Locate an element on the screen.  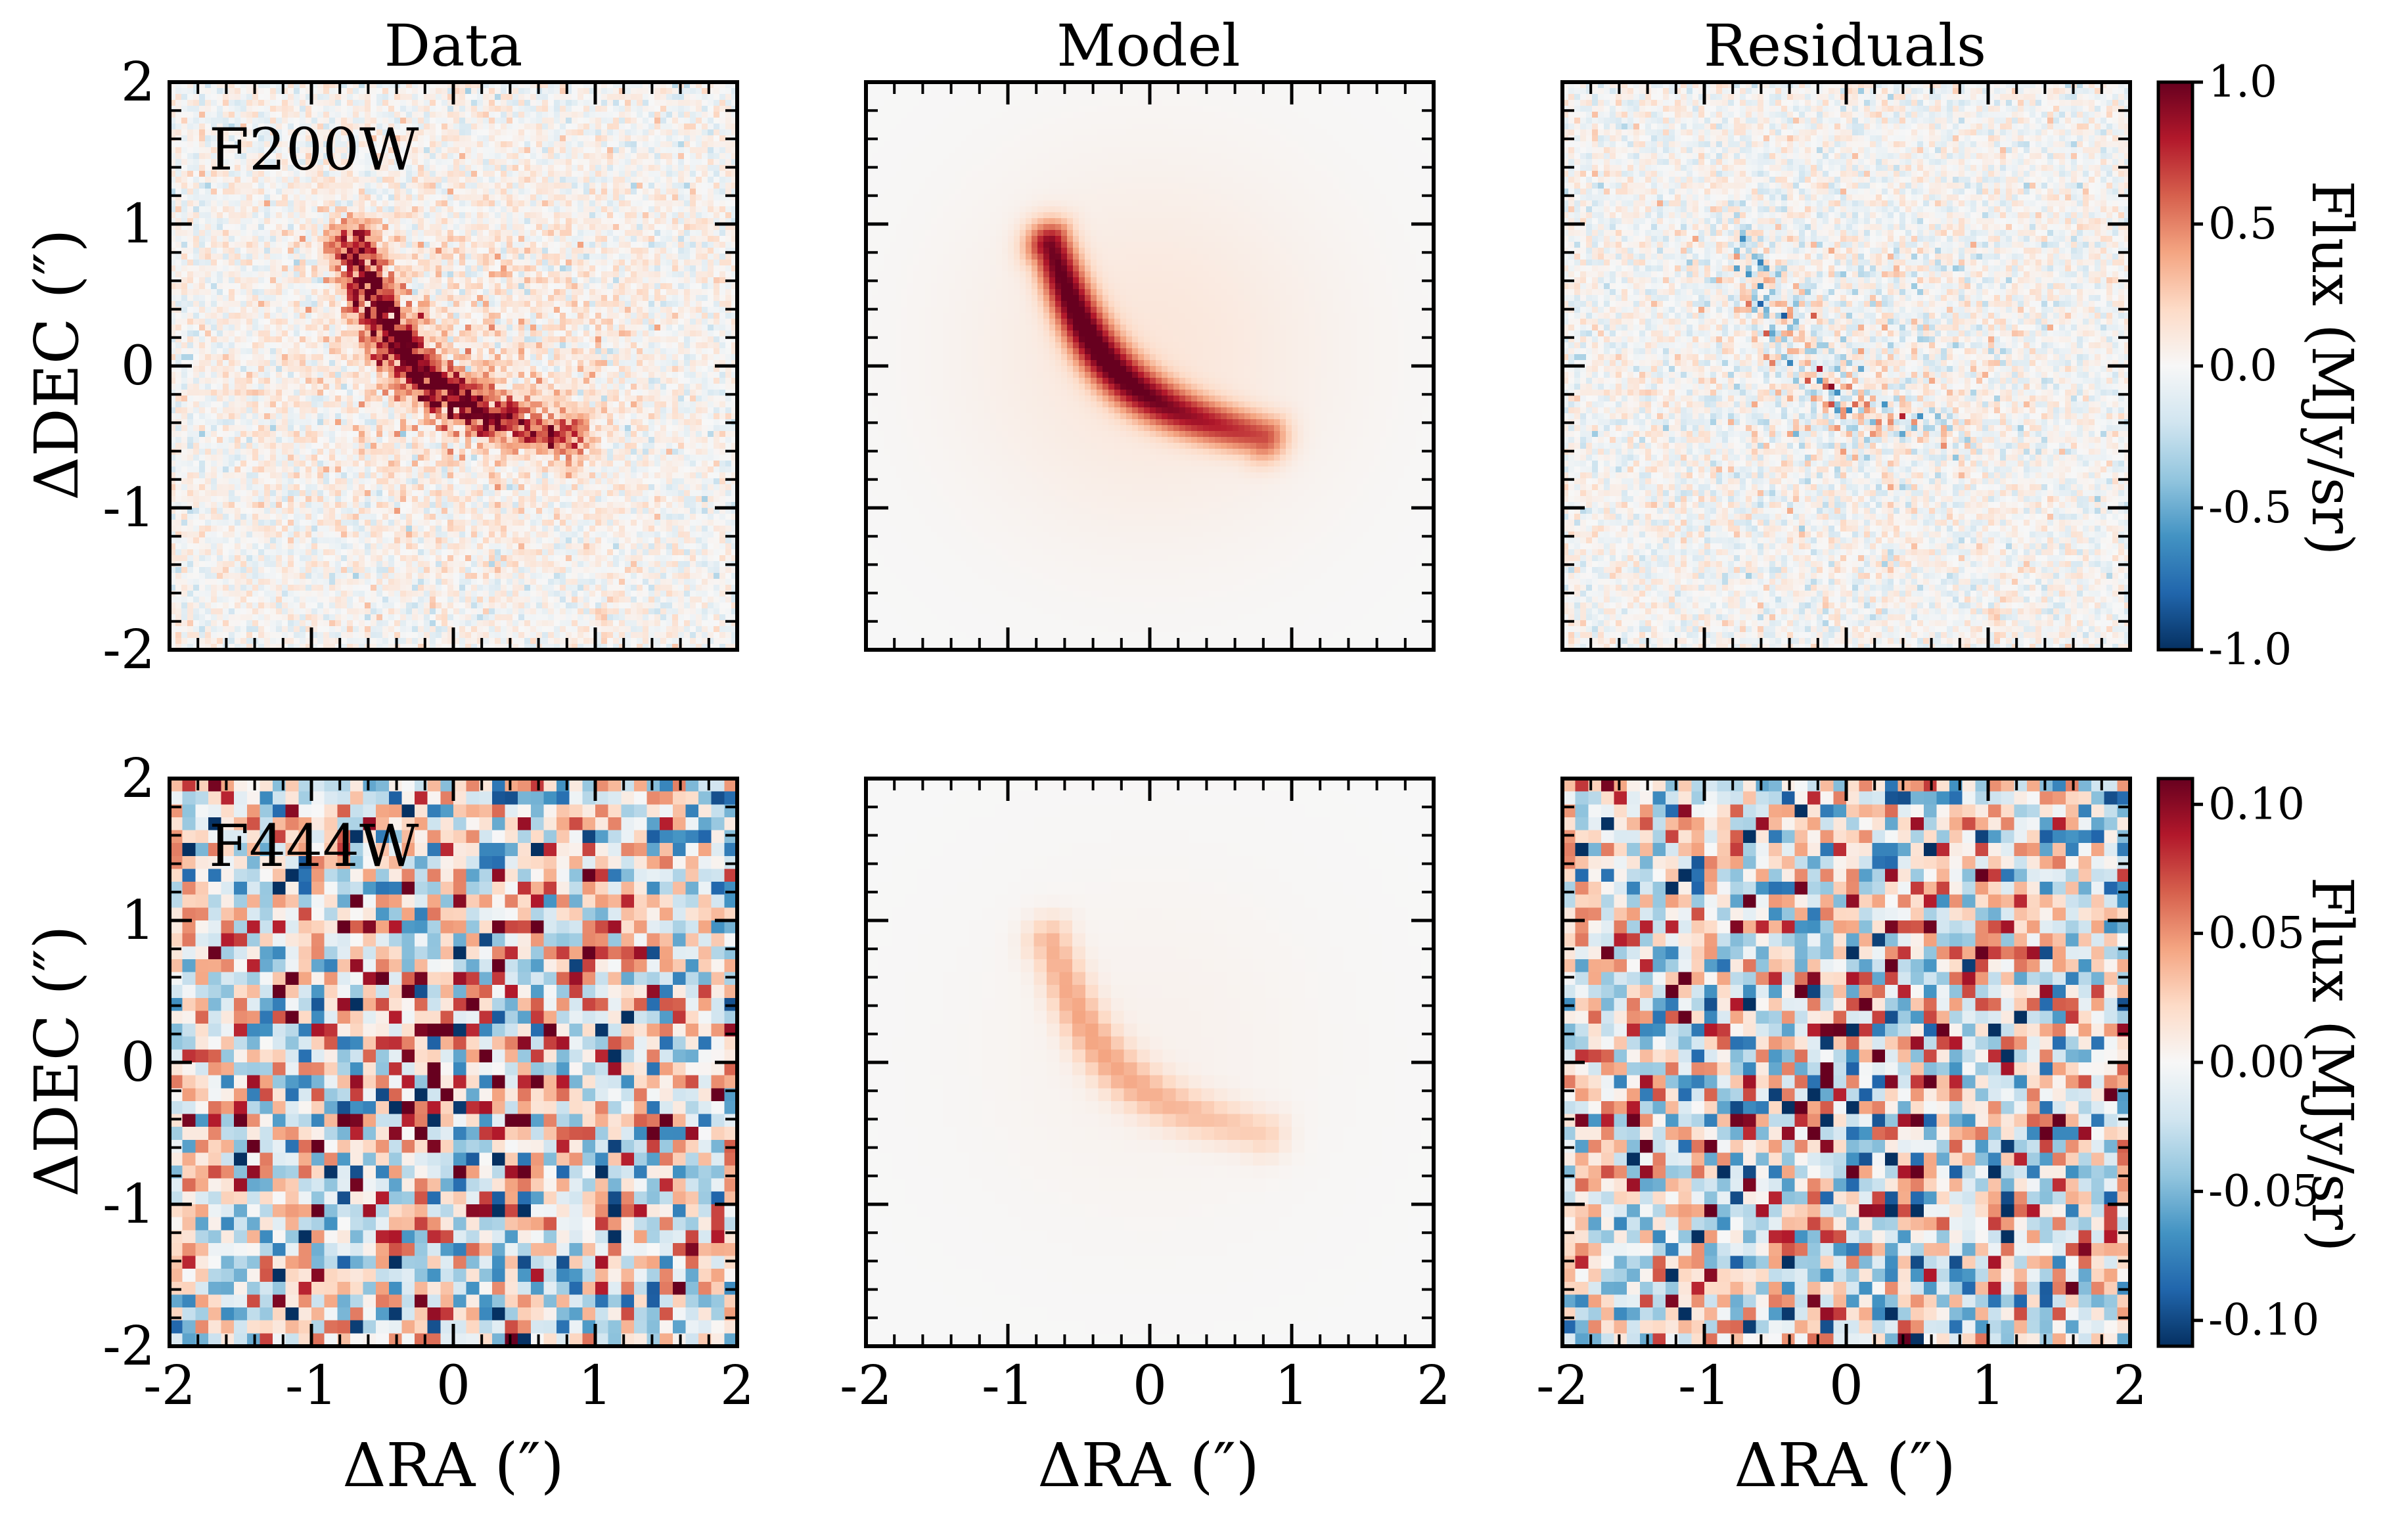
column-title-model: Model is located at coordinates (1148, 46).